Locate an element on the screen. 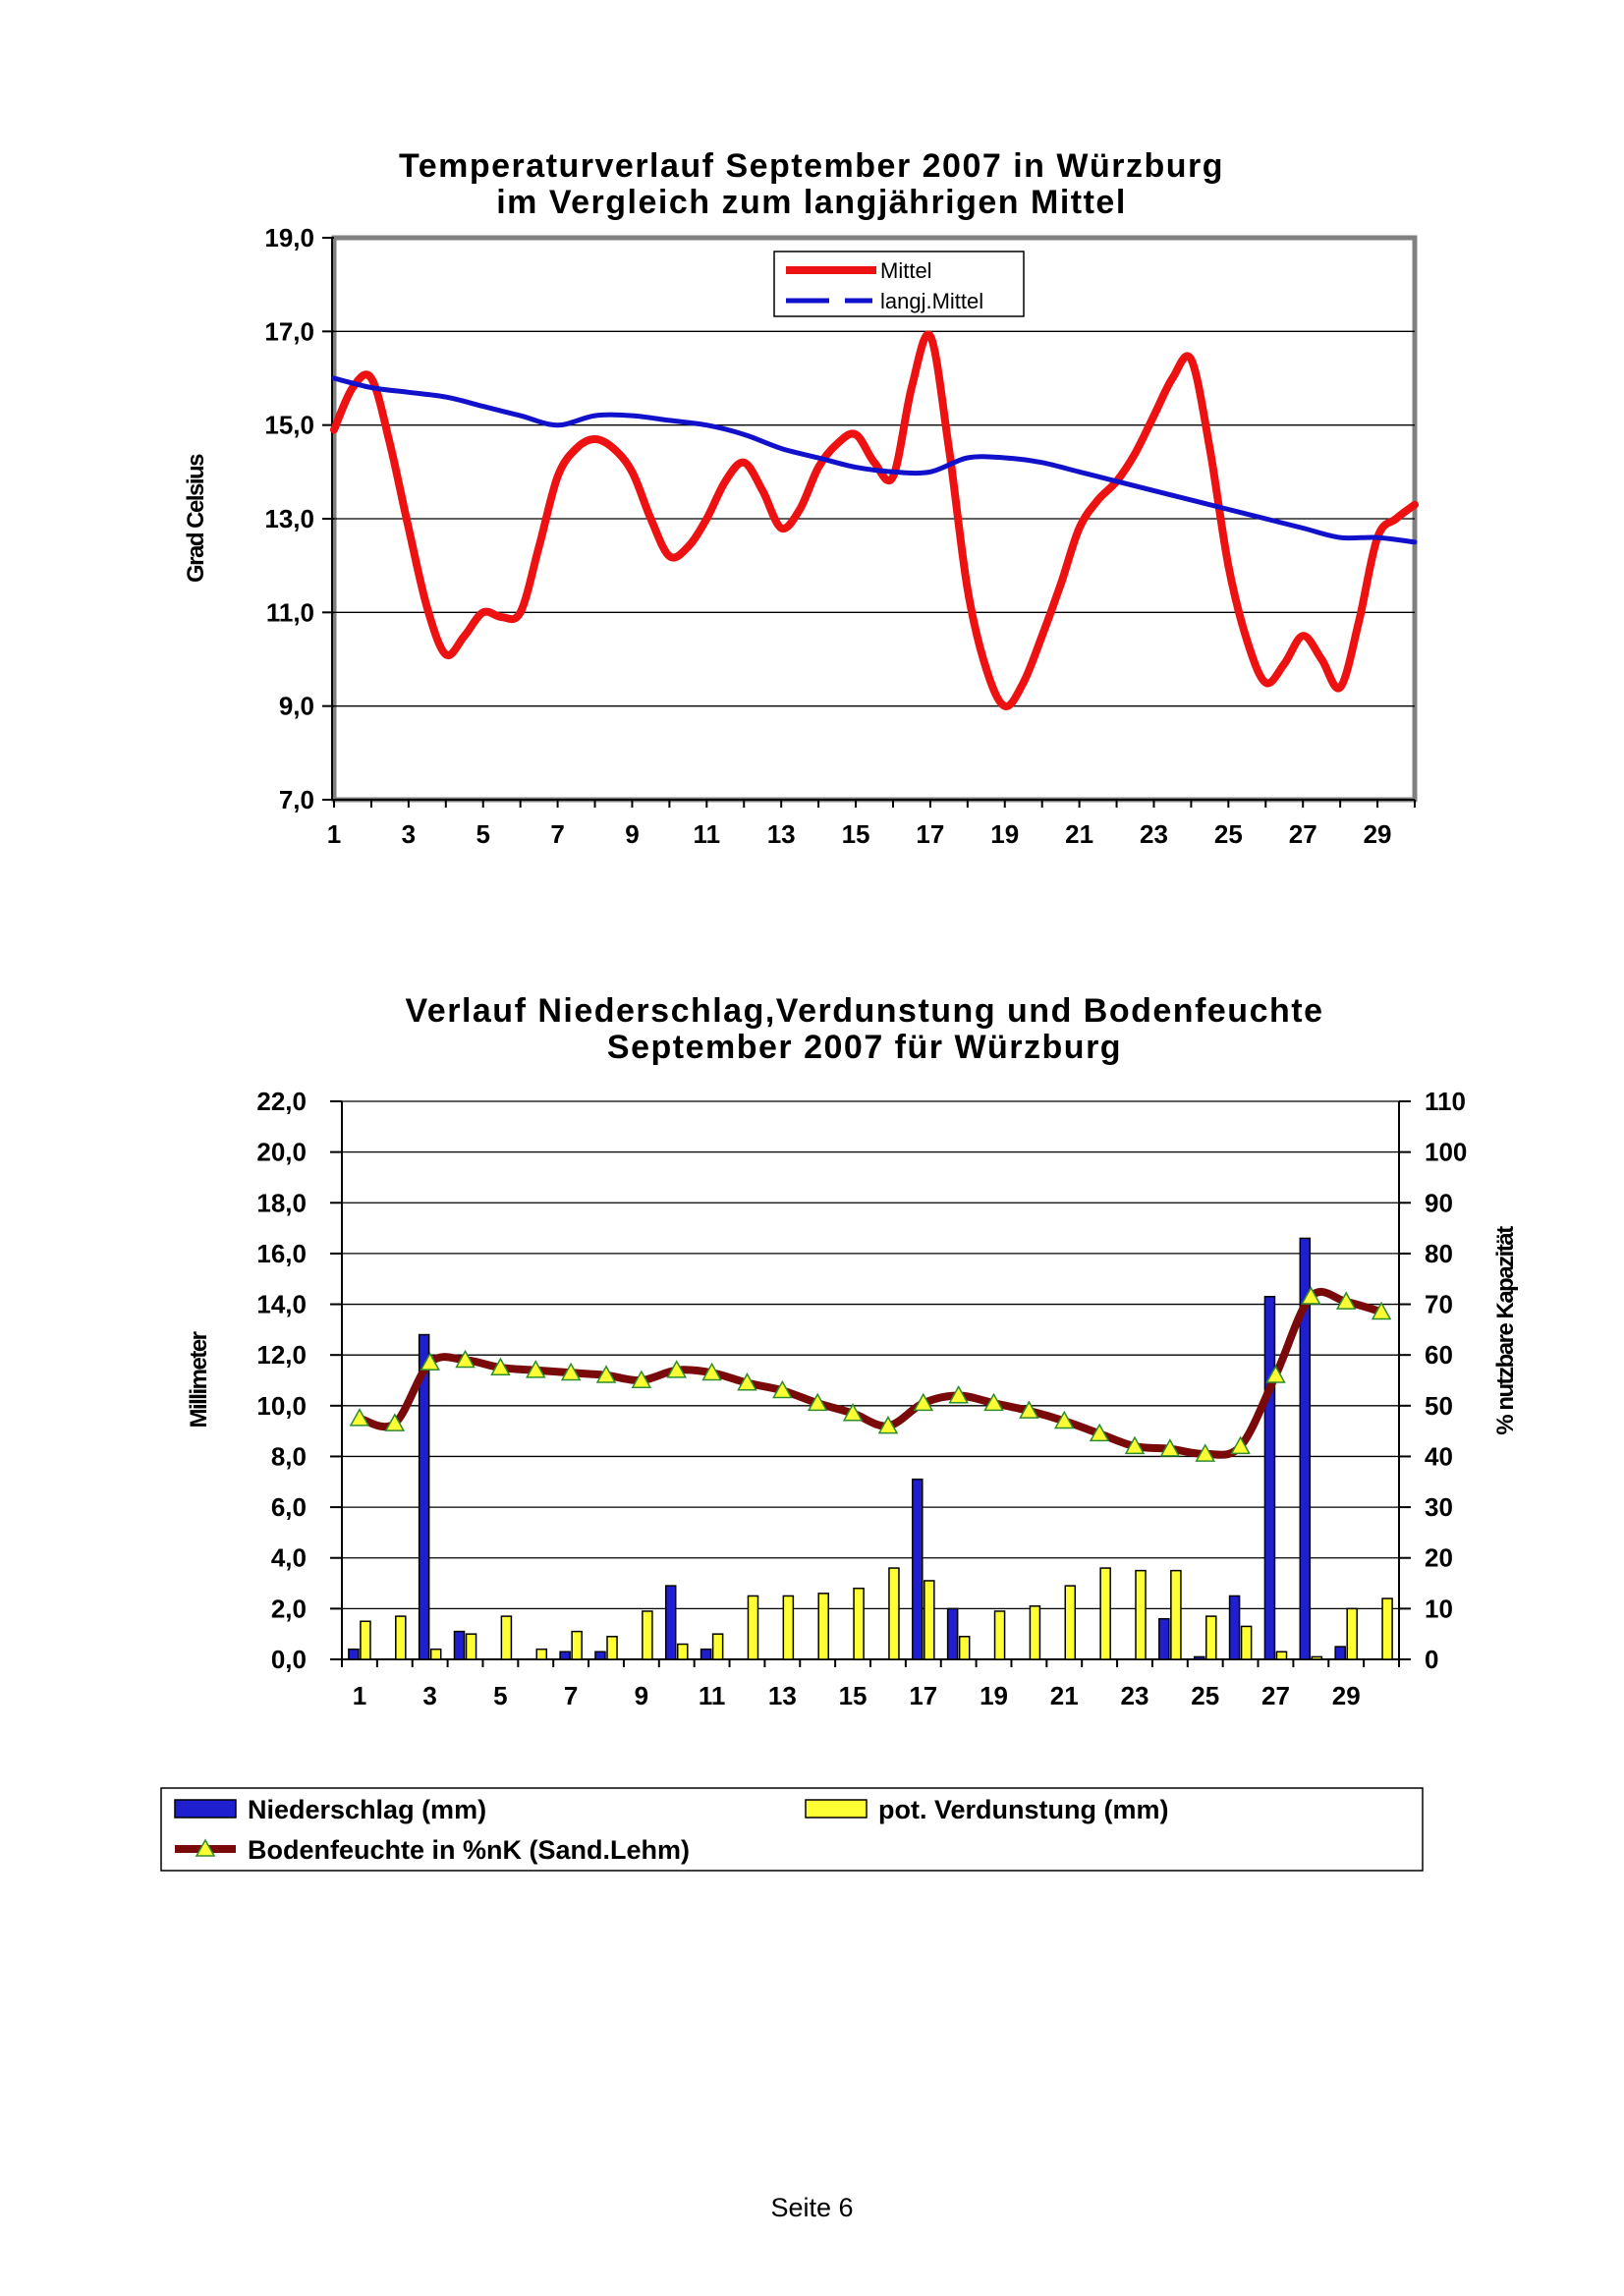  legend-swatch-verdunstung is located at coordinates (836, 1809).